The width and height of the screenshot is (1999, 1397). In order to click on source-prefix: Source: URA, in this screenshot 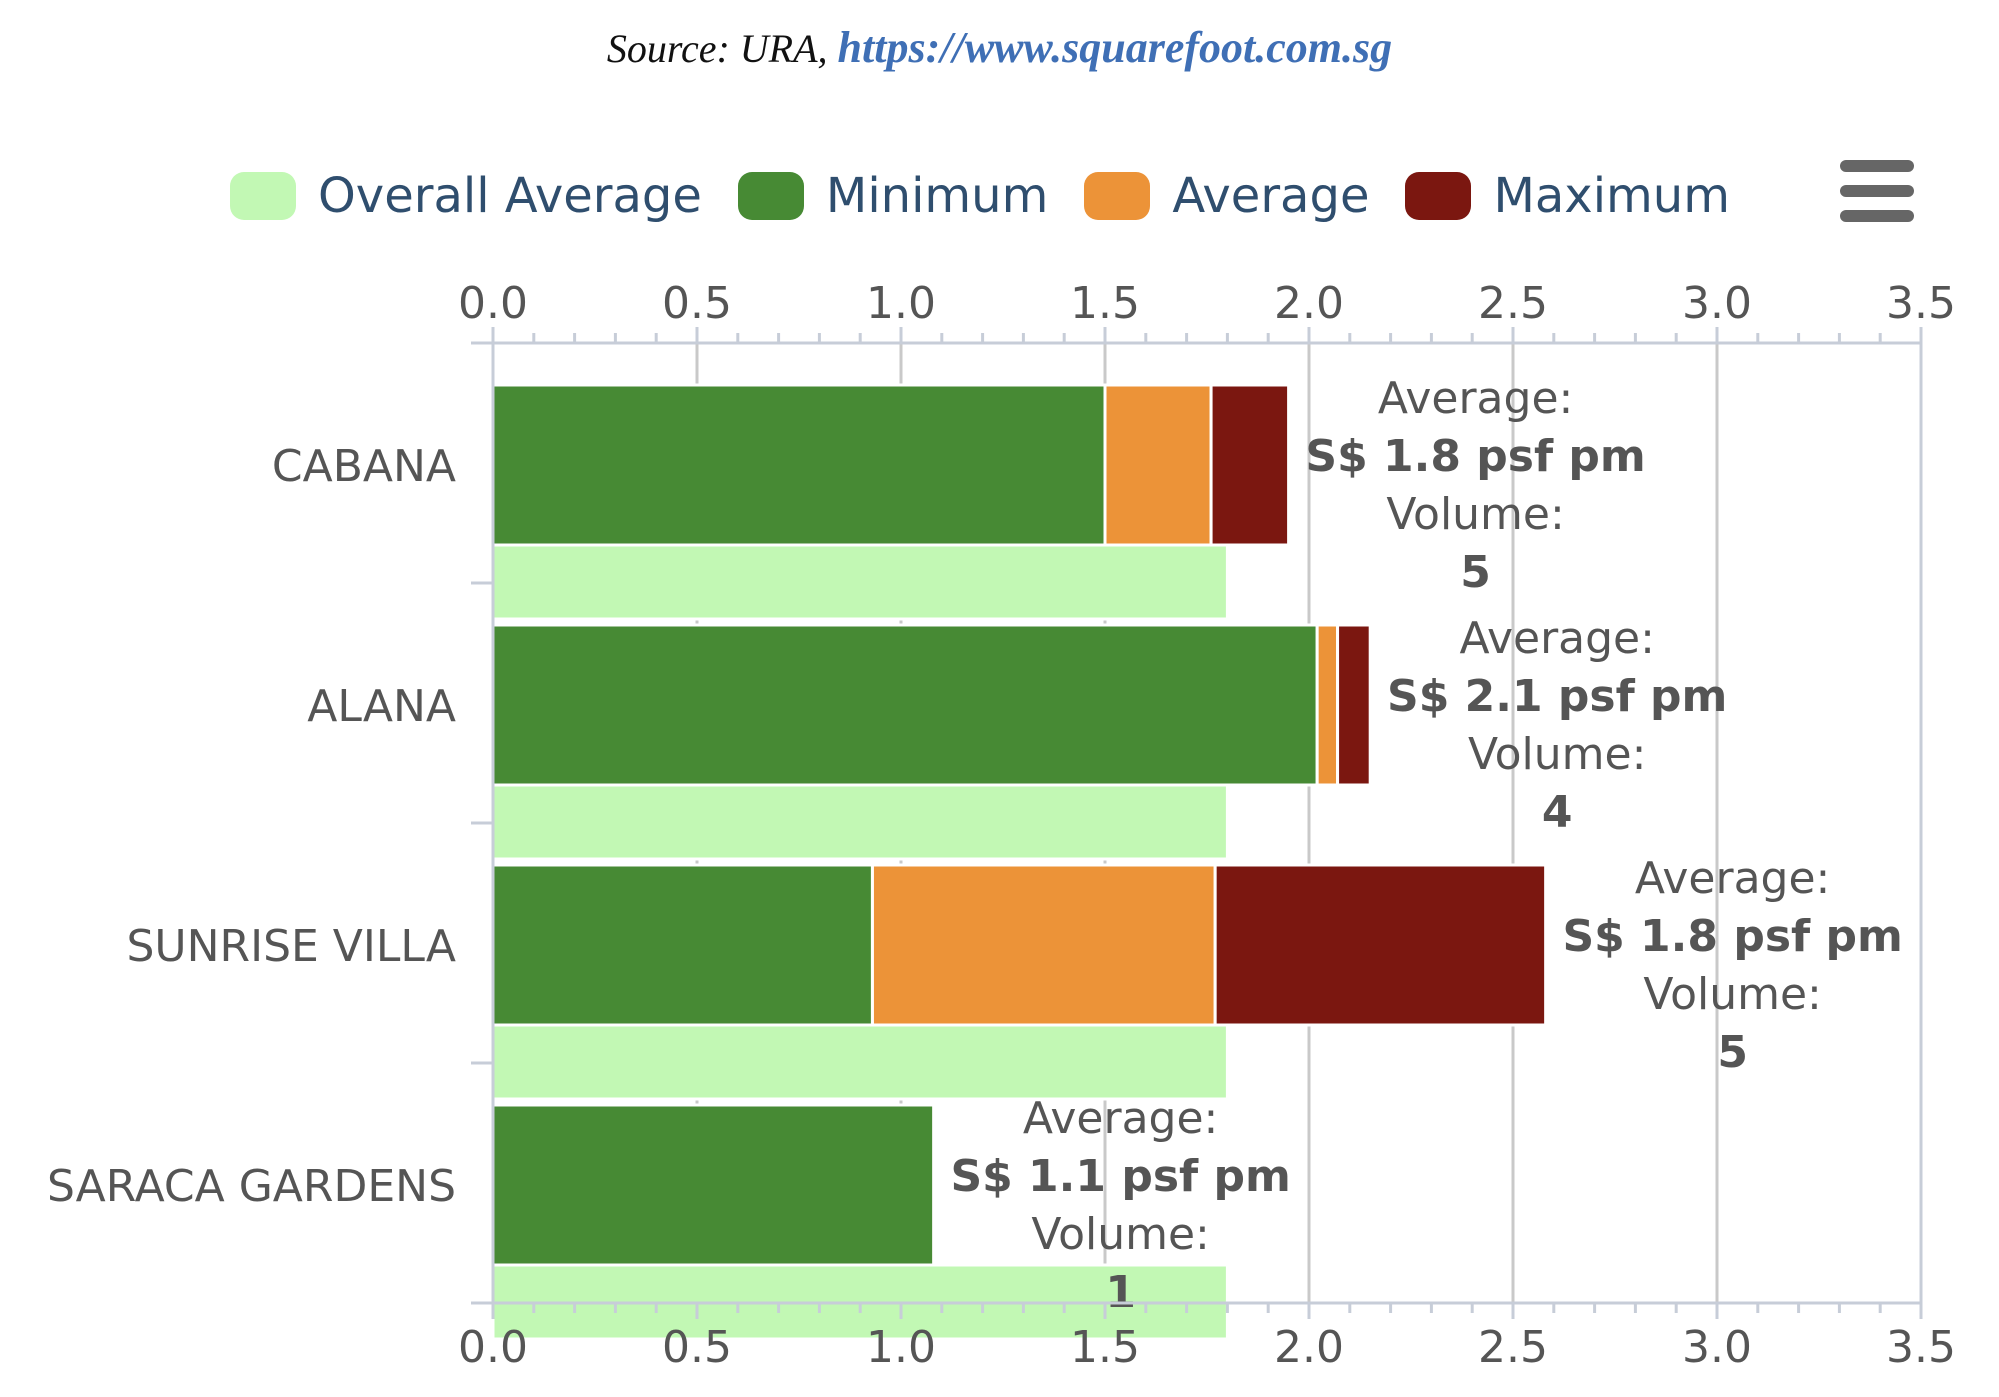, I will do `click(722, 48)`.